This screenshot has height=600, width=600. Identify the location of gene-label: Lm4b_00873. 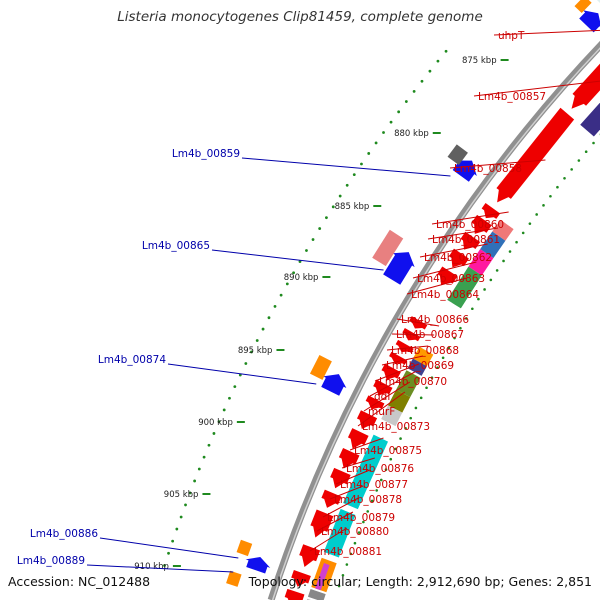
(396, 427).